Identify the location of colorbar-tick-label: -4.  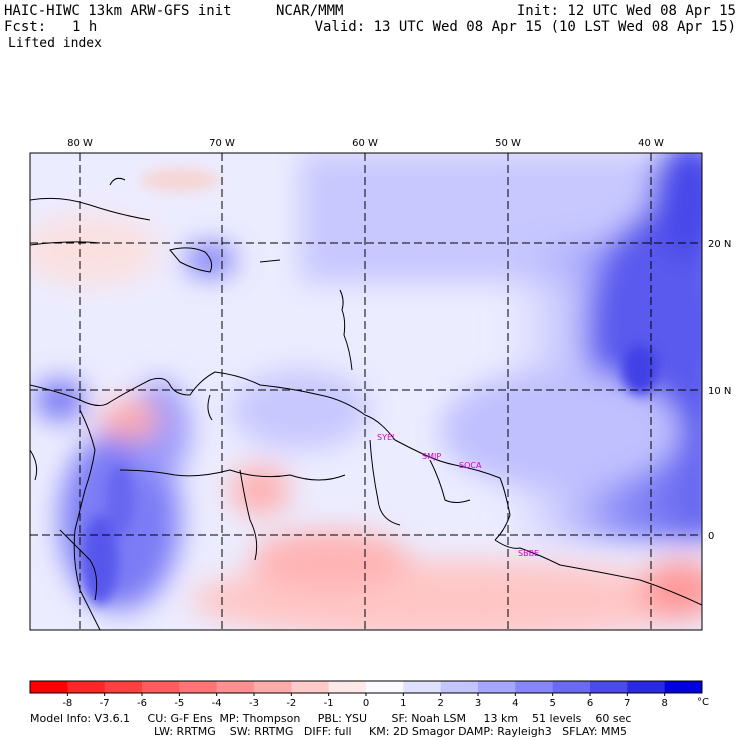
(217, 703).